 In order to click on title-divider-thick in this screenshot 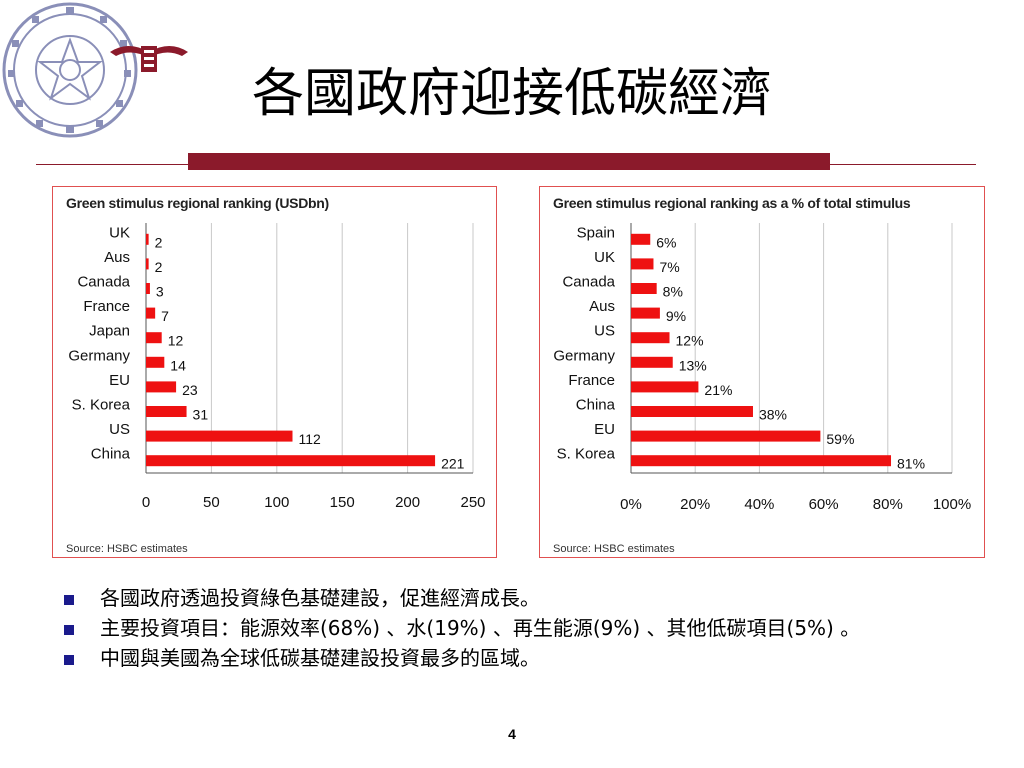, I will do `click(509, 161)`.